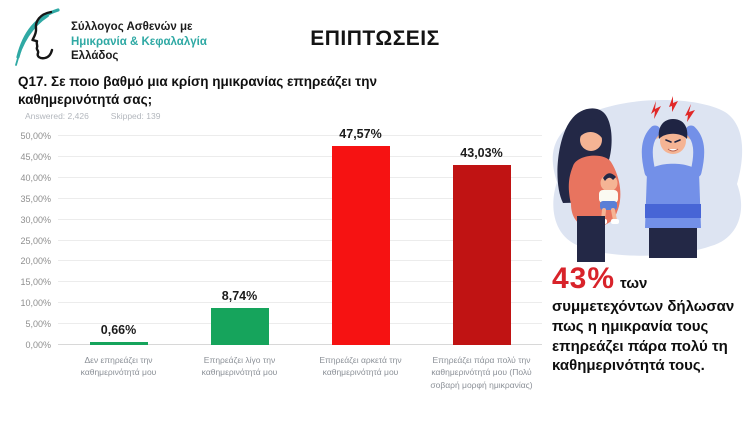 Image resolution: width=750 pixels, height=422 pixels. Describe the element at coordinates (481, 153) in the screenshot. I see `bar-value-label: 43,03%` at that location.